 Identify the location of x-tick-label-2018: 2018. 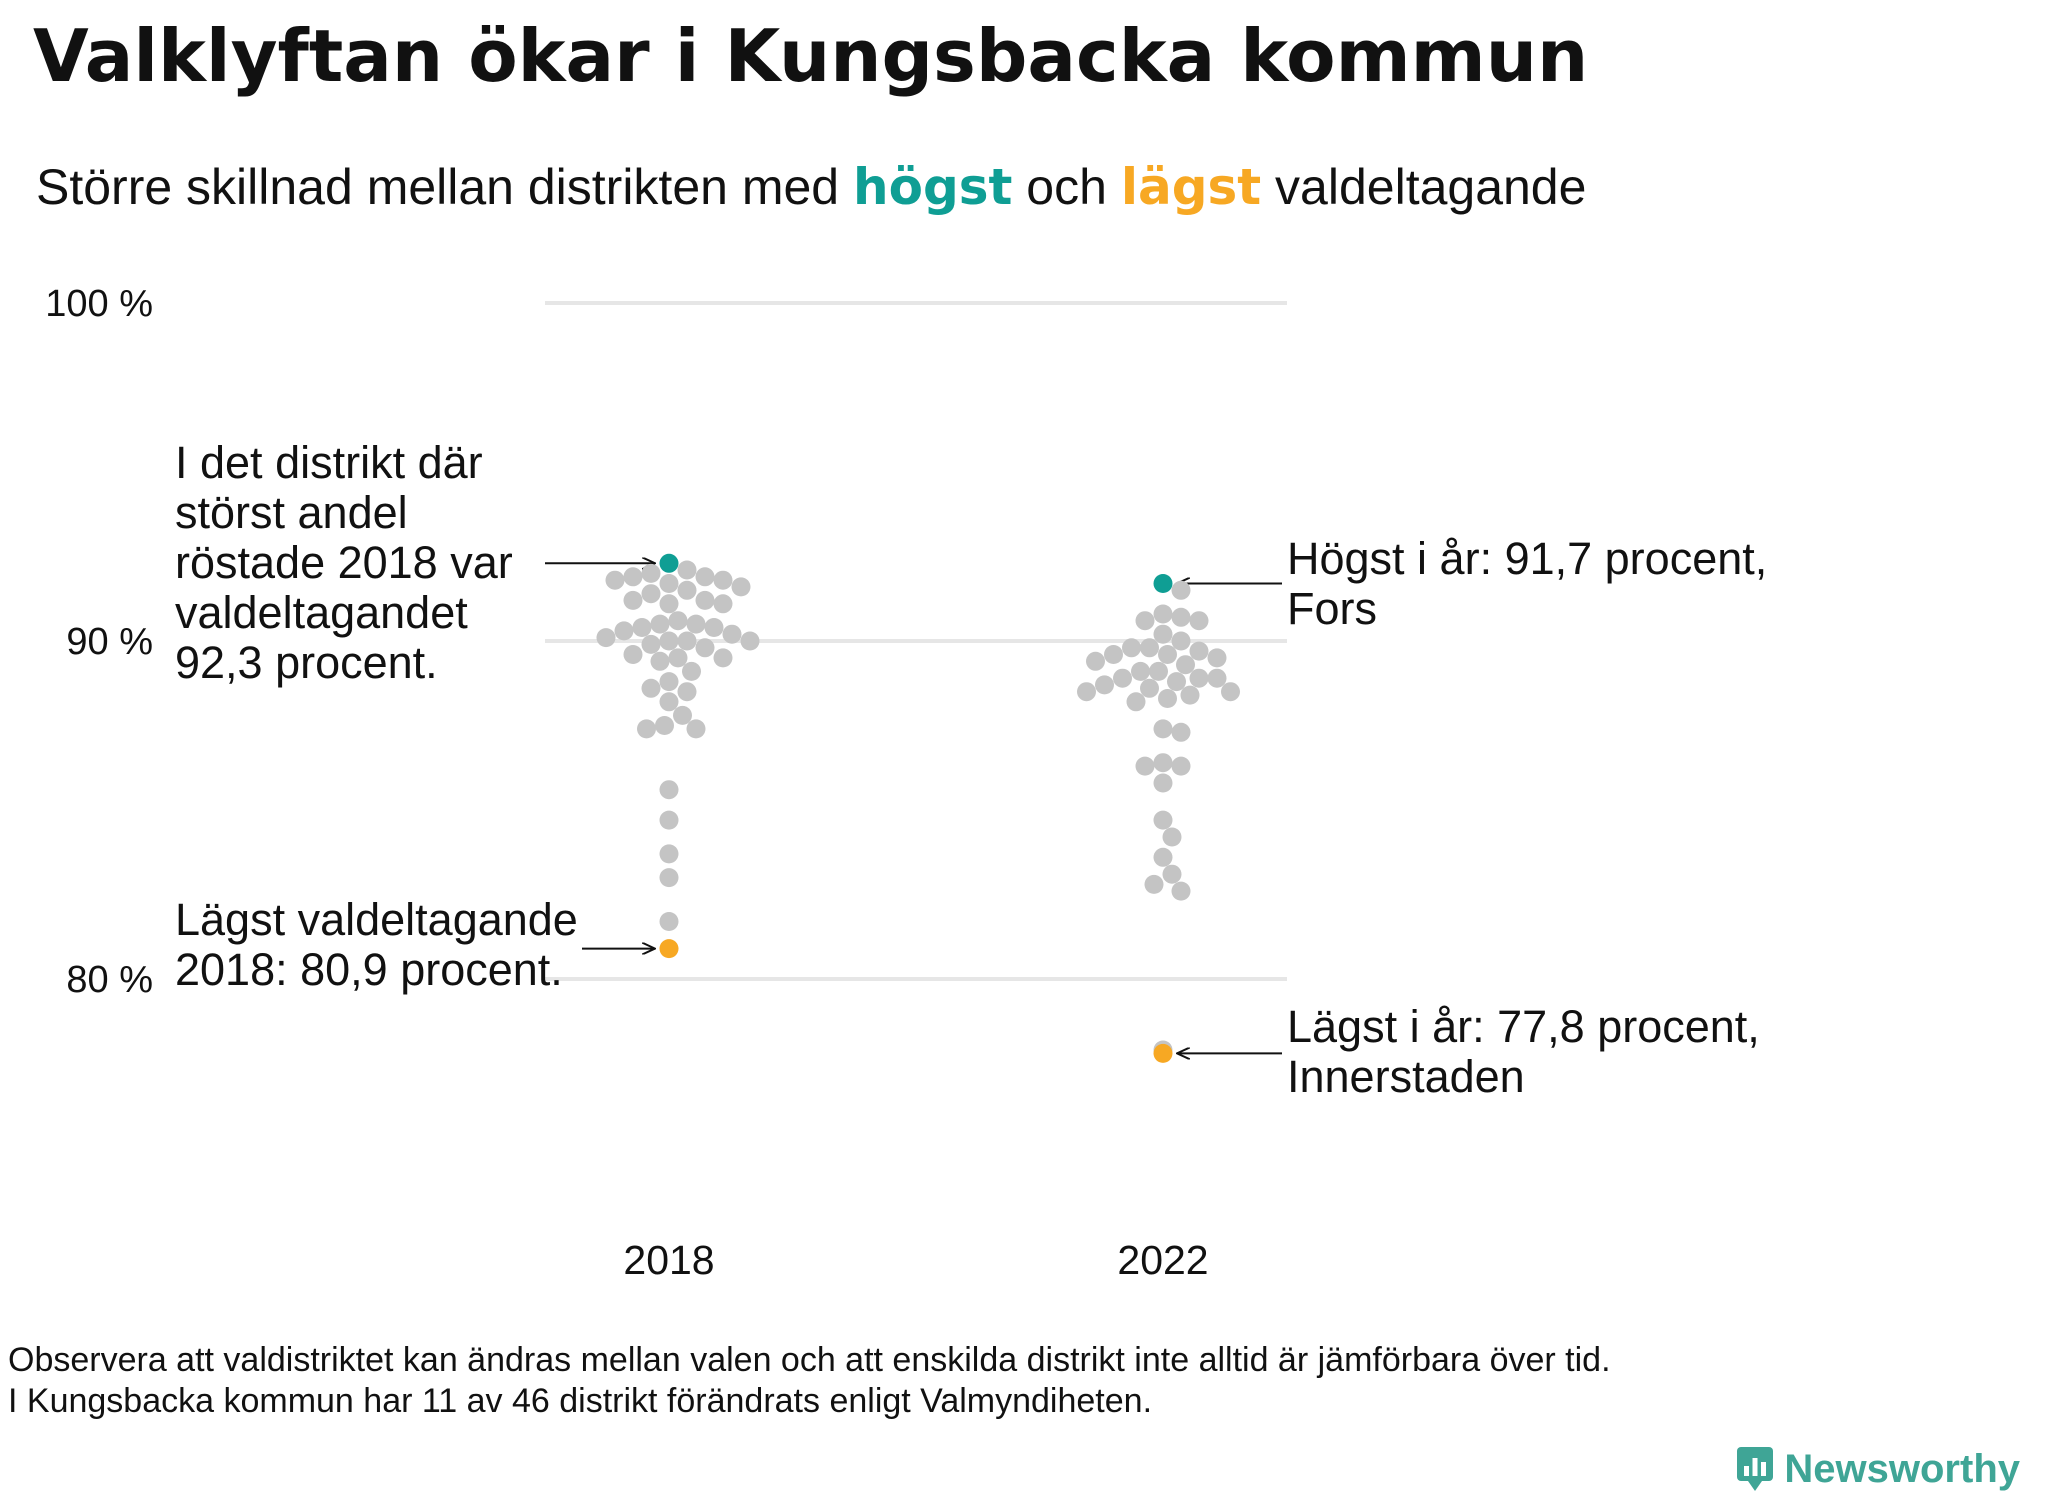
(668, 1260).